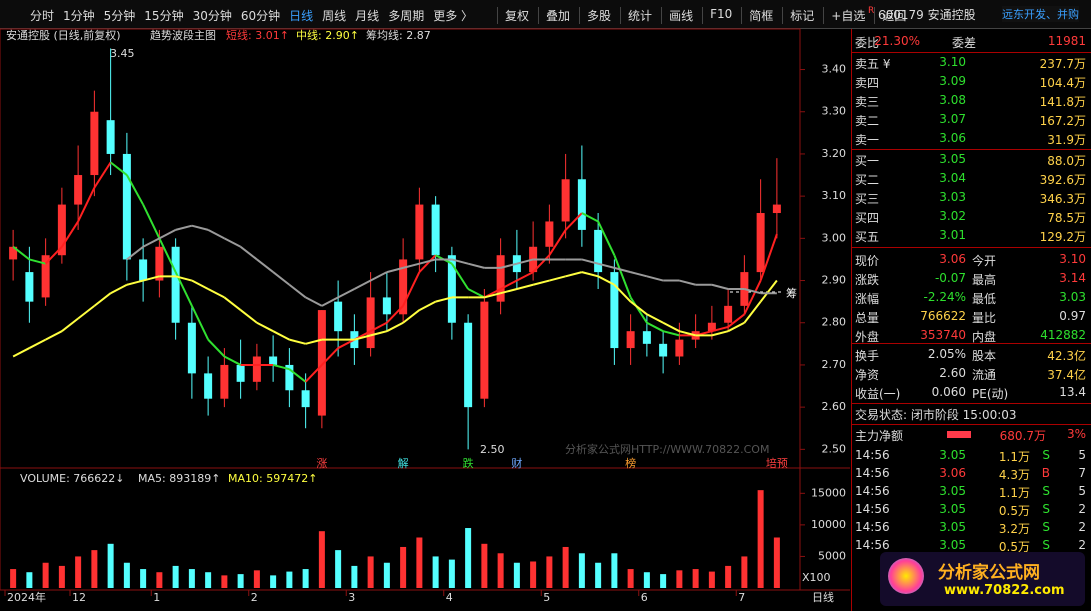 The image size is (1091, 611). Describe the element at coordinates (1040, 14) in the screenshot. I see `news: 远东开发、并购` at that location.